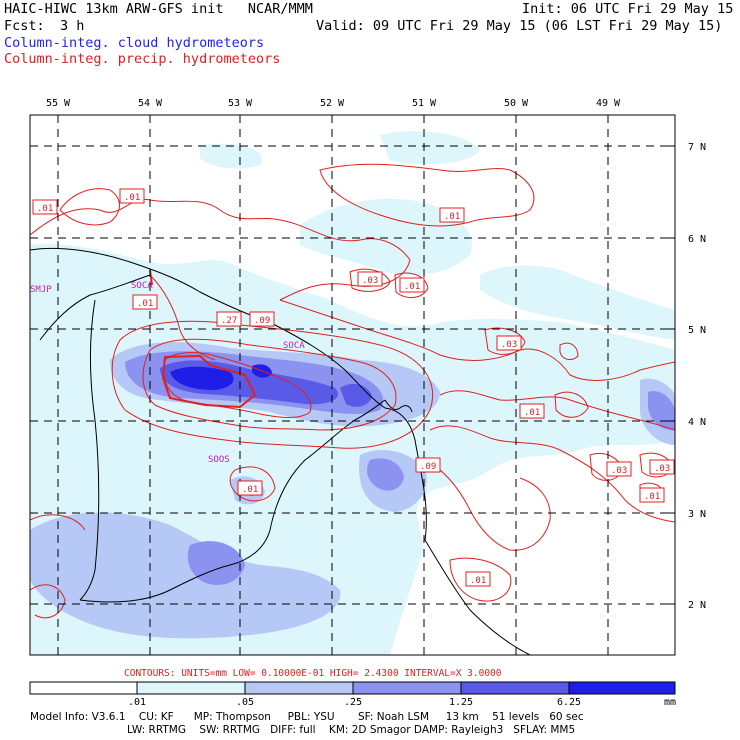 This screenshot has height=740, width=740. I want to click on lat-label: 7 N, so click(697, 147).